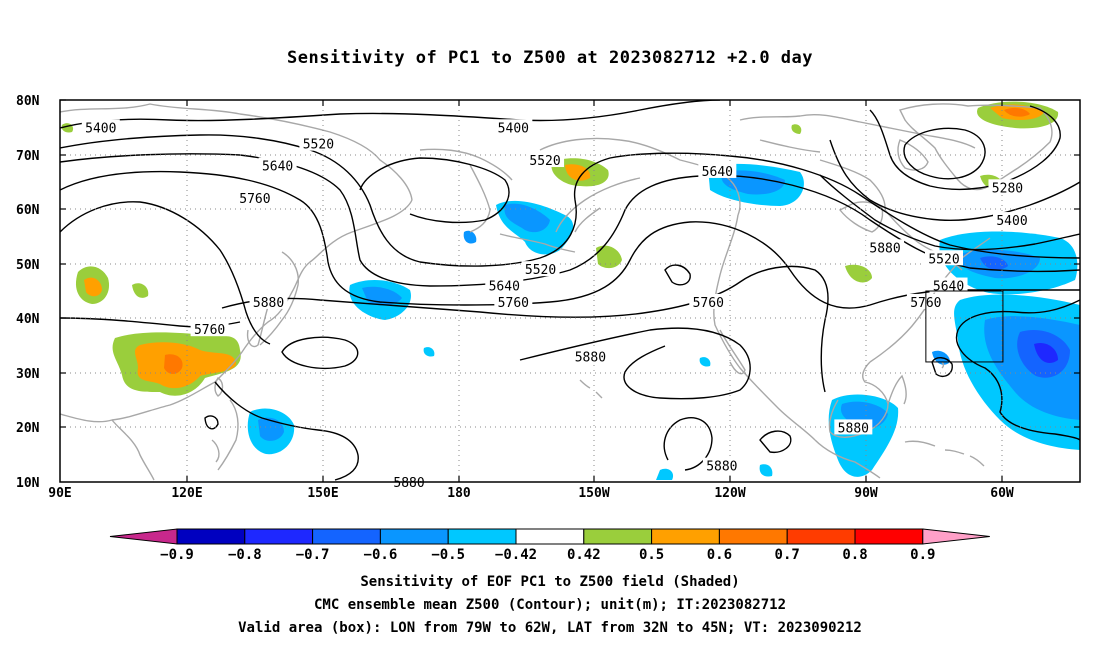 The width and height of the screenshot is (1100, 650). I want to click on colorbar-label: −0.42, so click(516, 555).